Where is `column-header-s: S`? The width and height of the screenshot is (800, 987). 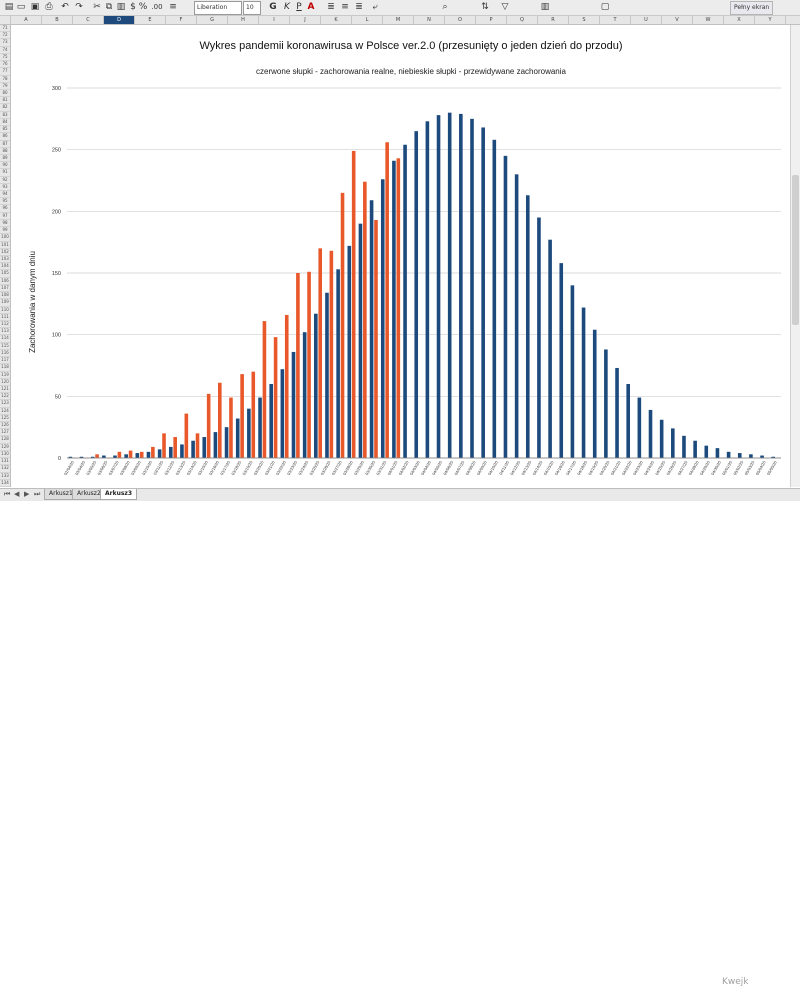 column-header-s: S is located at coordinates (584, 20).